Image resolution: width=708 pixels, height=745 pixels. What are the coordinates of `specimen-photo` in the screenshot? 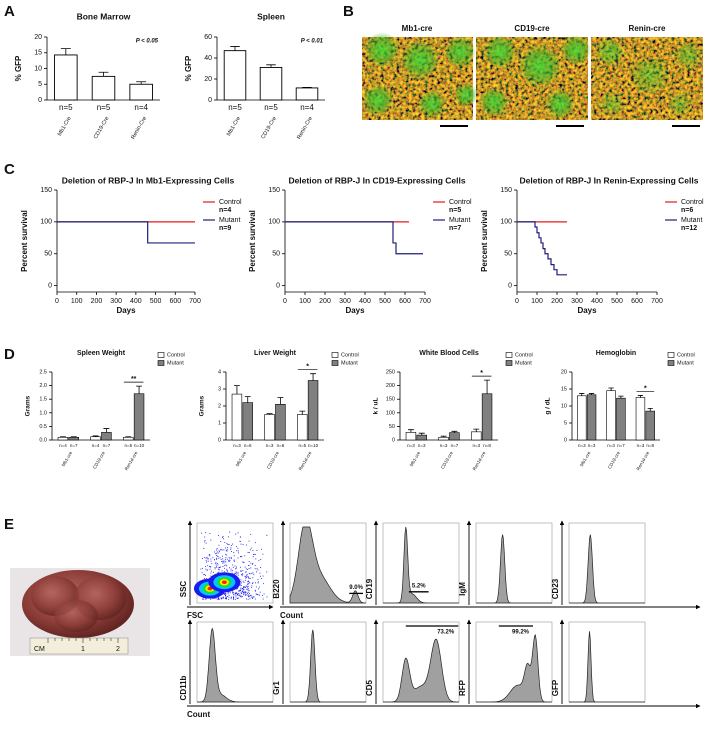 It's located at (80, 612).